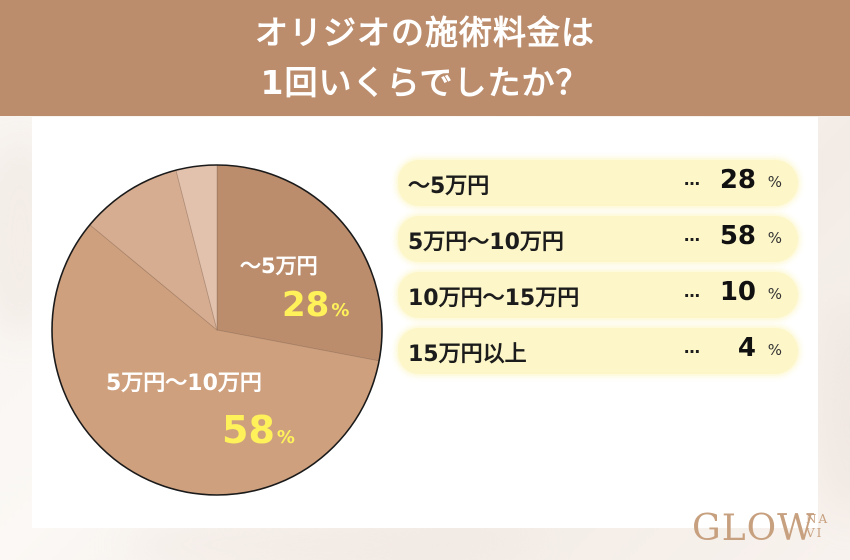 Image resolution: width=850 pixels, height=560 pixels. What do you see at coordinates (598, 351) in the screenshot?
I see `legend-item: 15万円以上 … 4 %` at bounding box center [598, 351].